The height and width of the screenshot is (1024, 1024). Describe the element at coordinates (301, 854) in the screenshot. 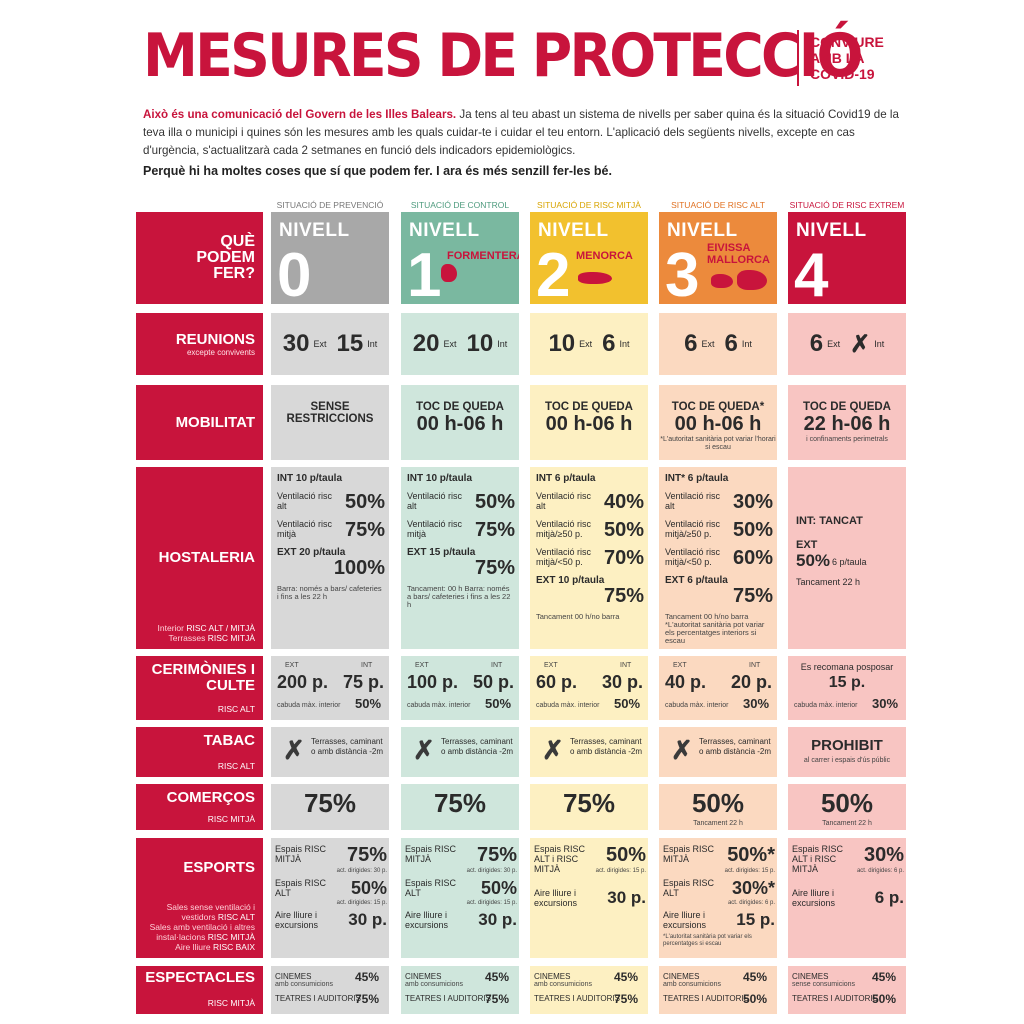

I see `sport-space-a: Espais RISC MITJÀ` at that location.